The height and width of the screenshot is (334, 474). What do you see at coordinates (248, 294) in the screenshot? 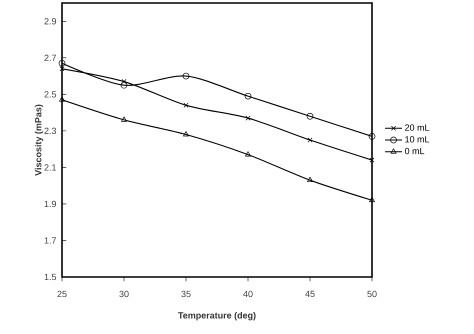
I see `x-tick-label: 40` at bounding box center [248, 294].